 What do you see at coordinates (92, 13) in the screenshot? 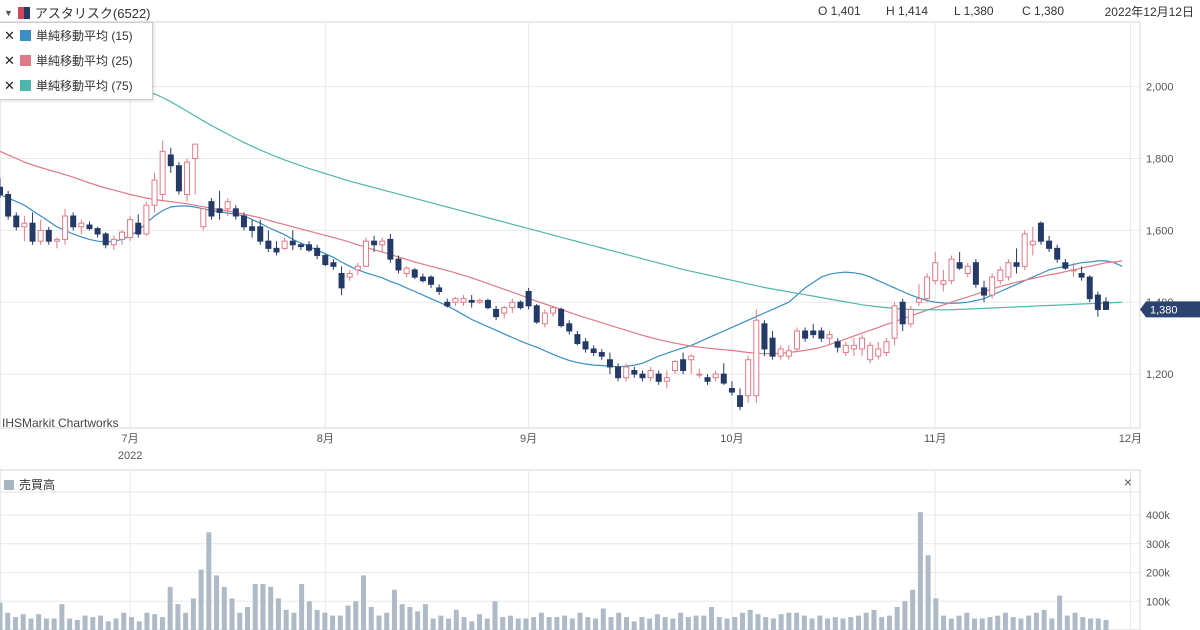
I see `symbol-title: アスタリスク(6522)` at bounding box center [92, 13].